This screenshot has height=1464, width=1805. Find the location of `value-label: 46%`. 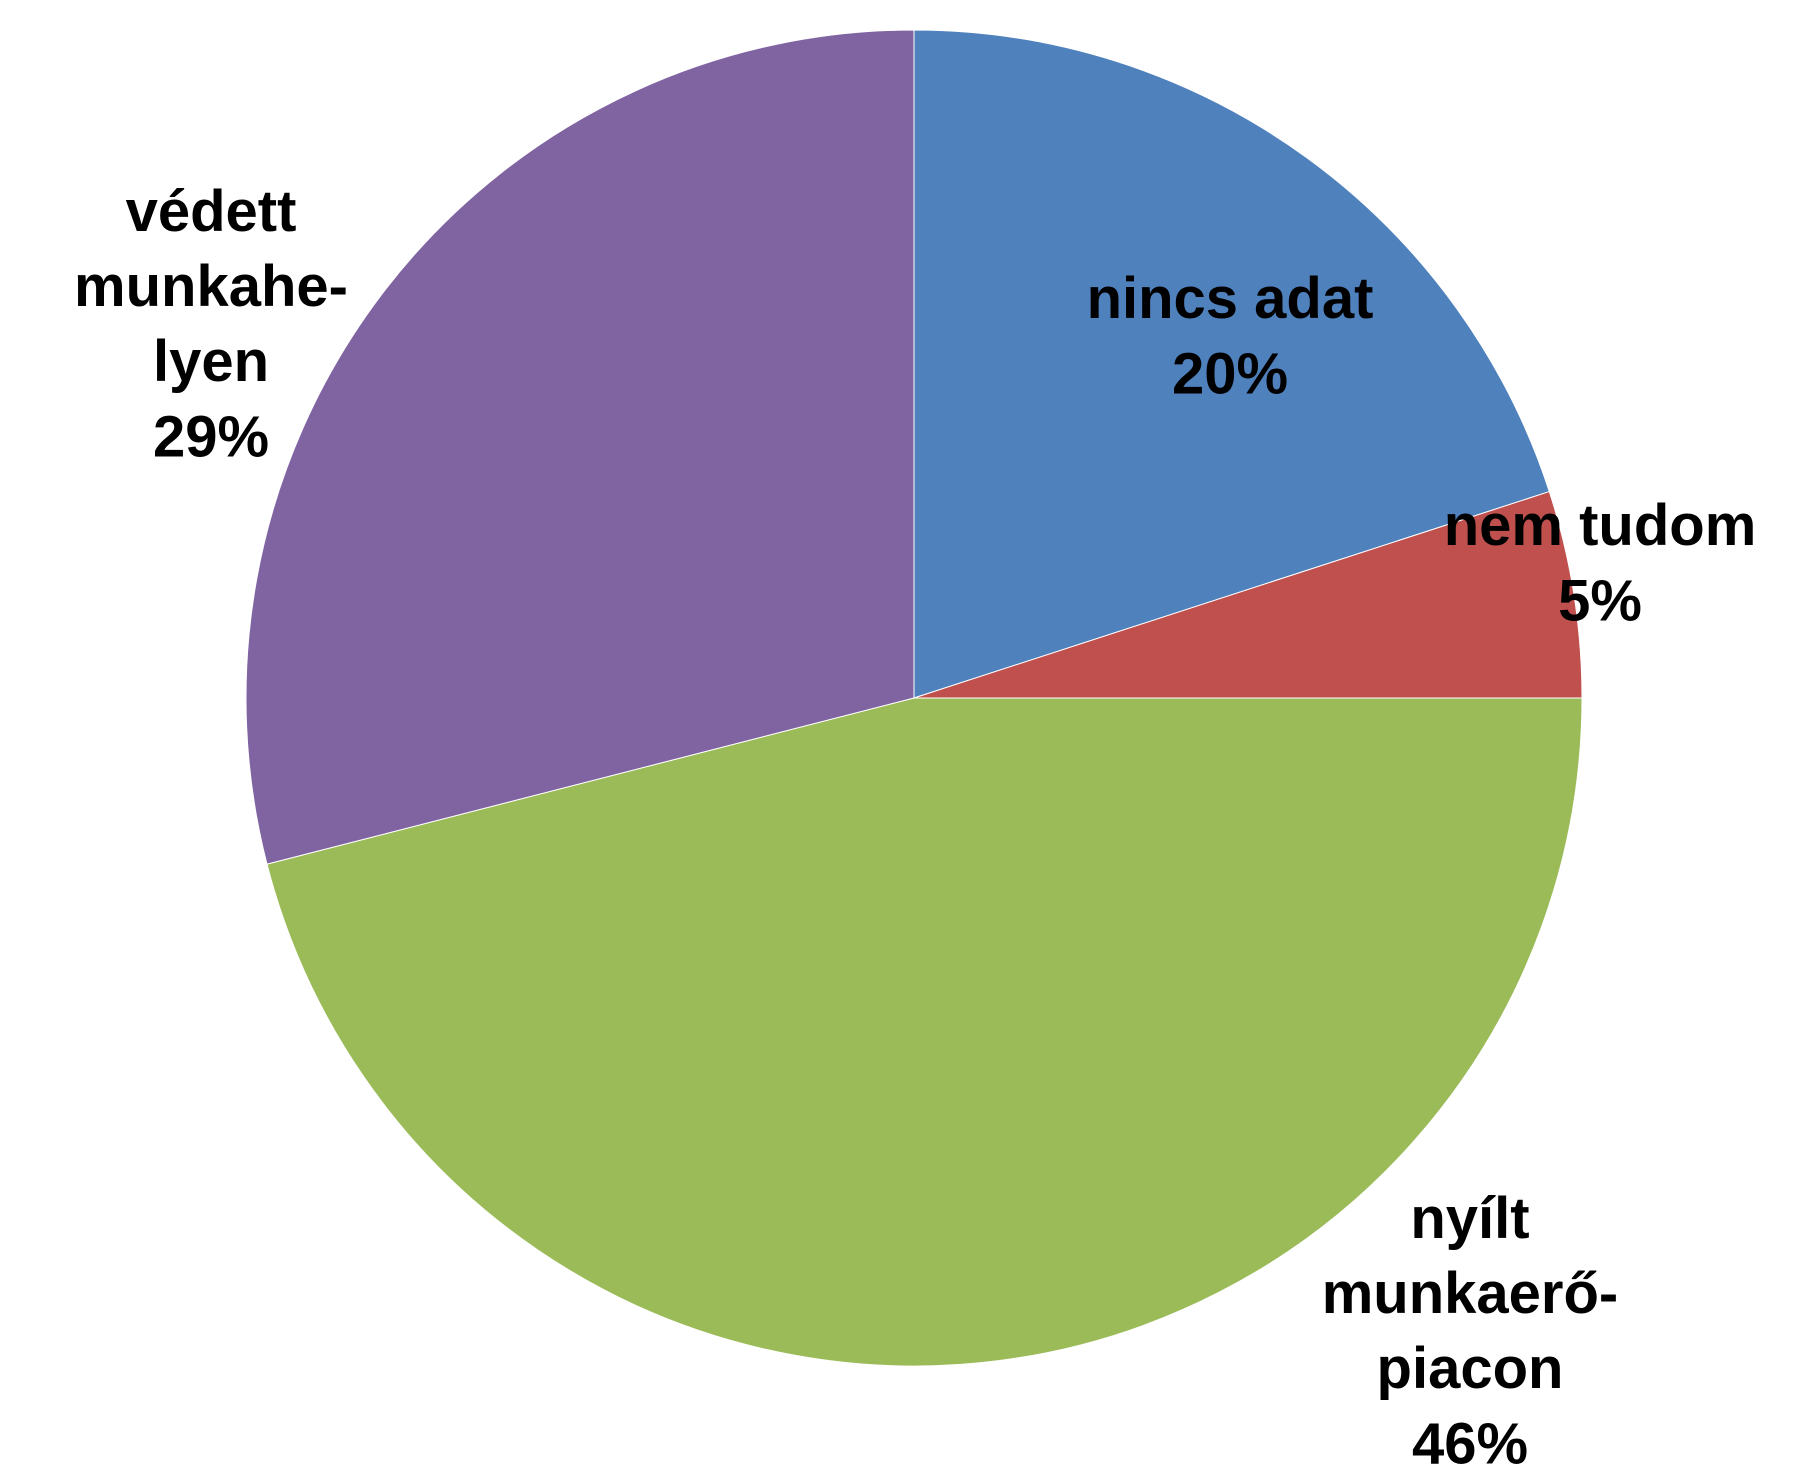

value-label: 46% is located at coordinates (1470, 1437).